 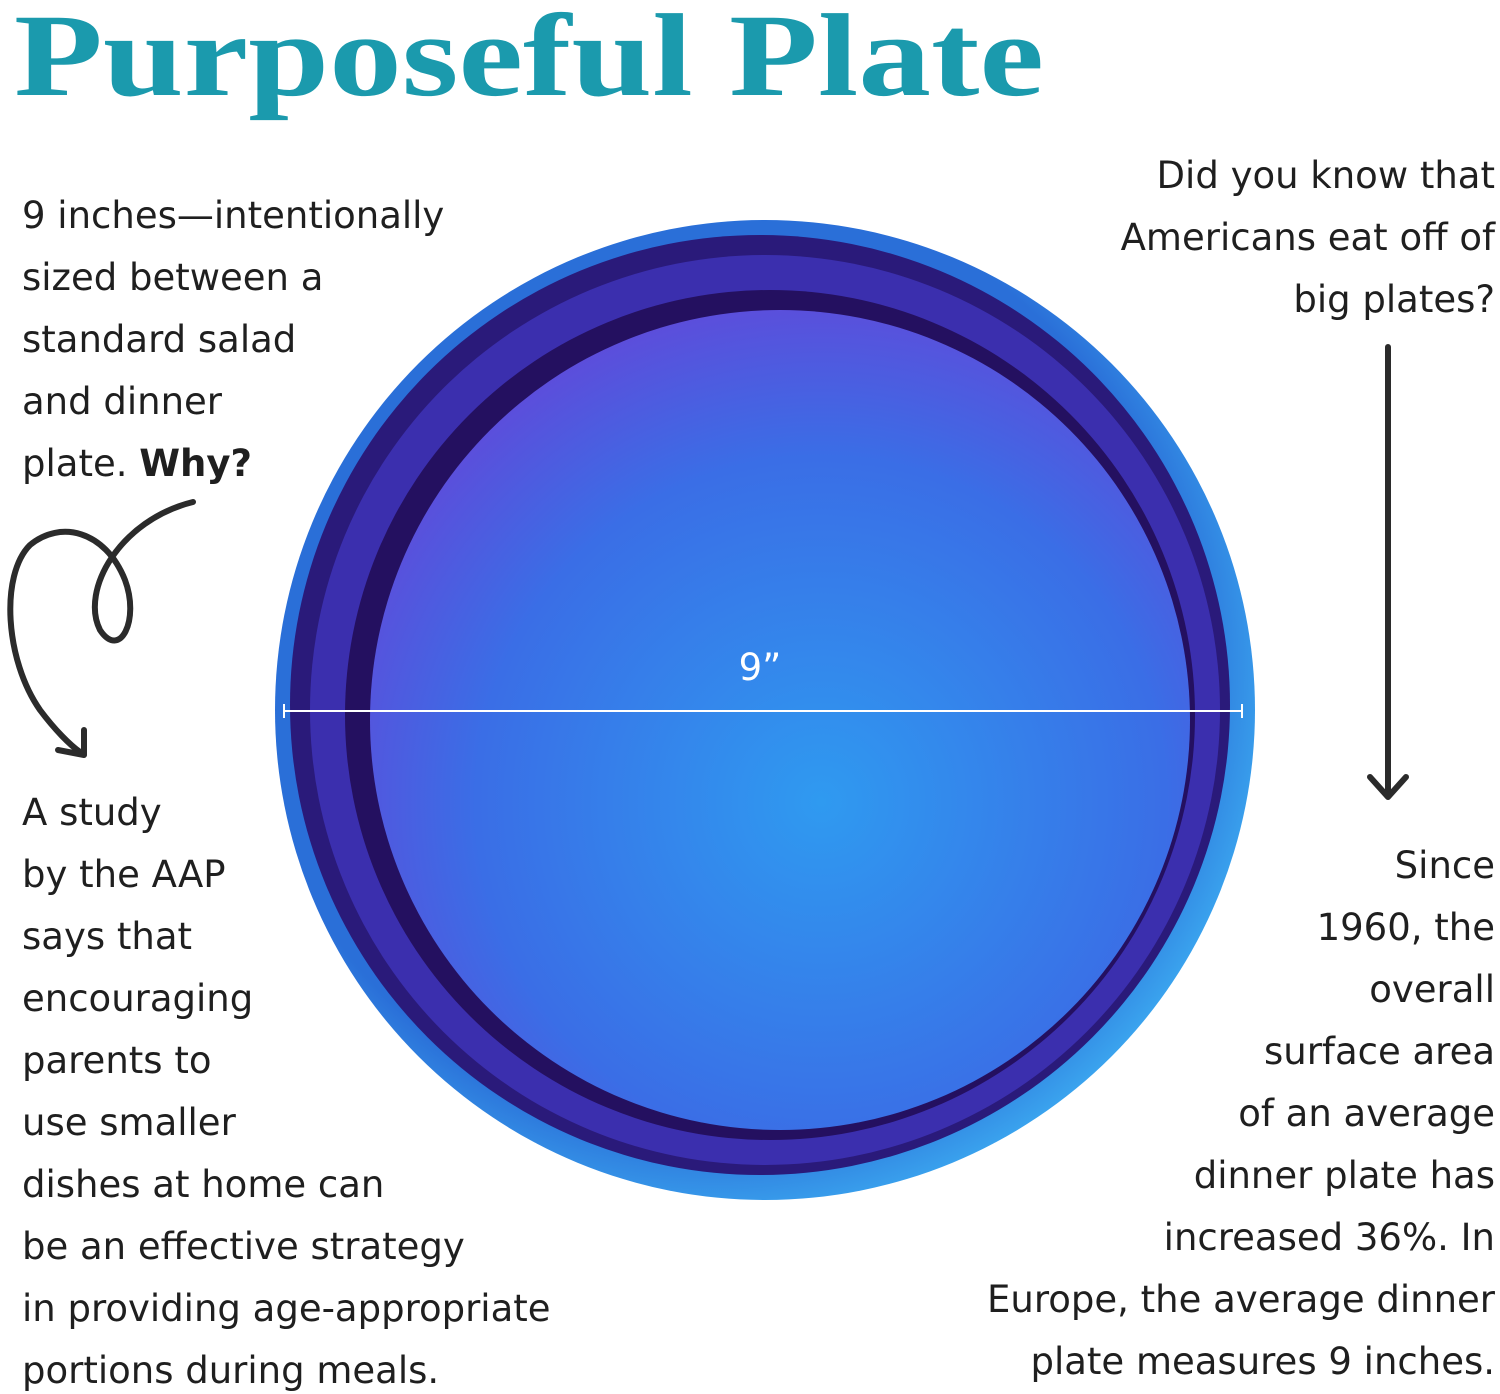 I want to click on text-line: Did you know that, so click(x=1326, y=175).